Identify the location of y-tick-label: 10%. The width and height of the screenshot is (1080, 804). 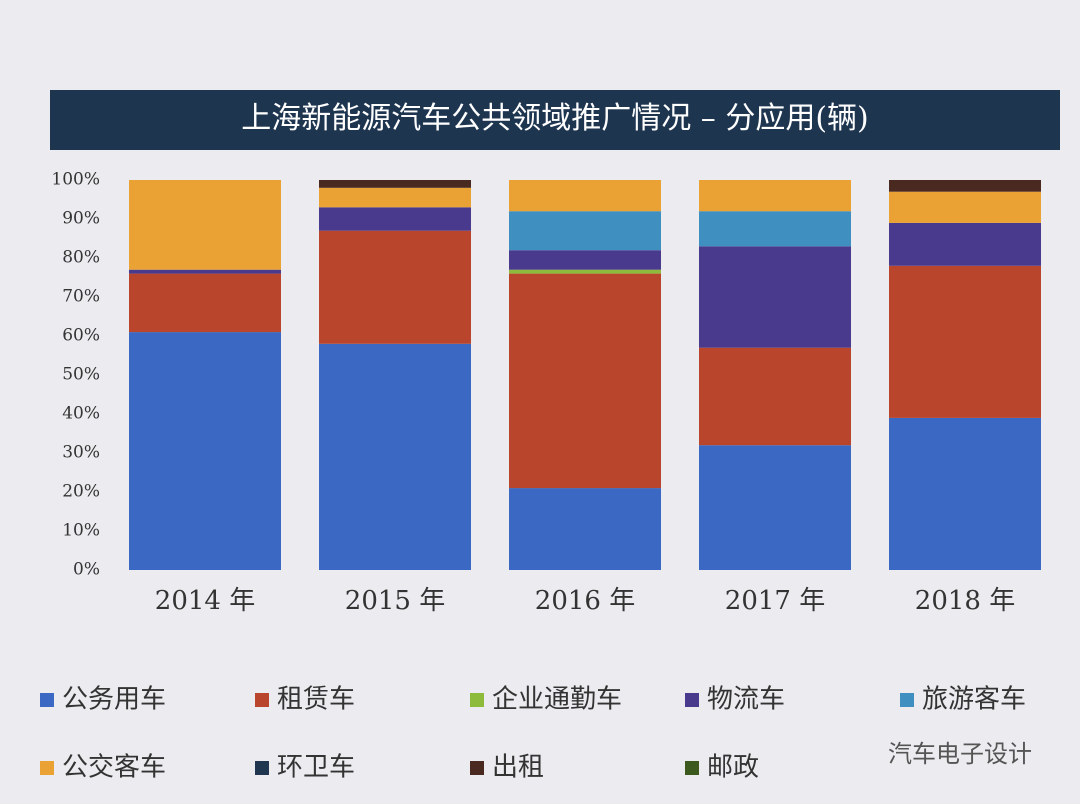
(81, 531).